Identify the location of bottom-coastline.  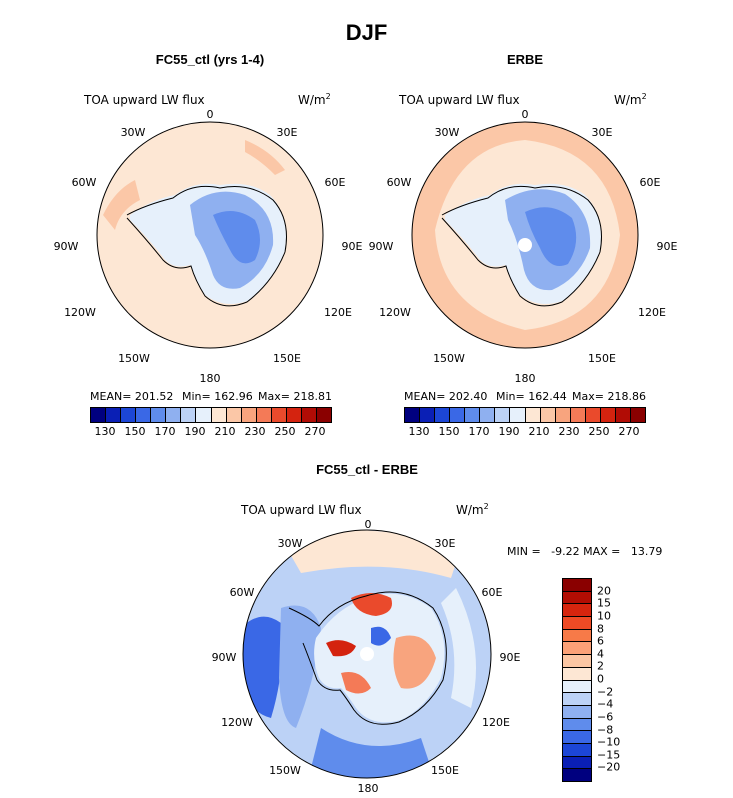
(367, 658).